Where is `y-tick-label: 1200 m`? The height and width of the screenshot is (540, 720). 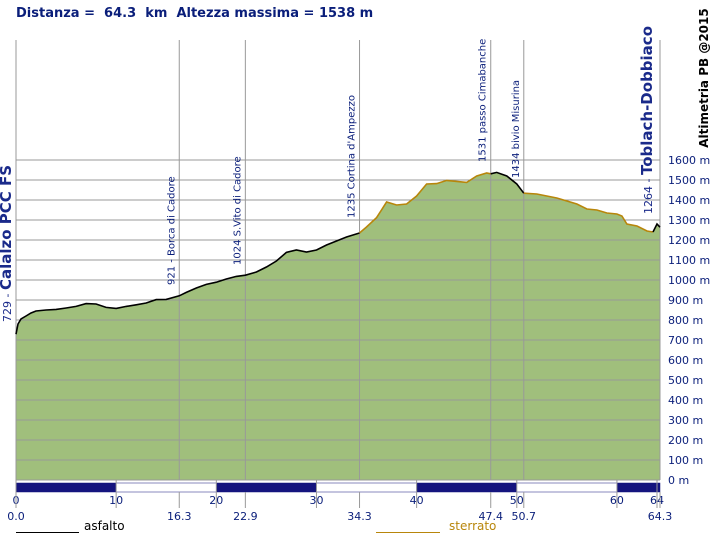
y-tick-label: 1200 m is located at coordinates (689, 240).